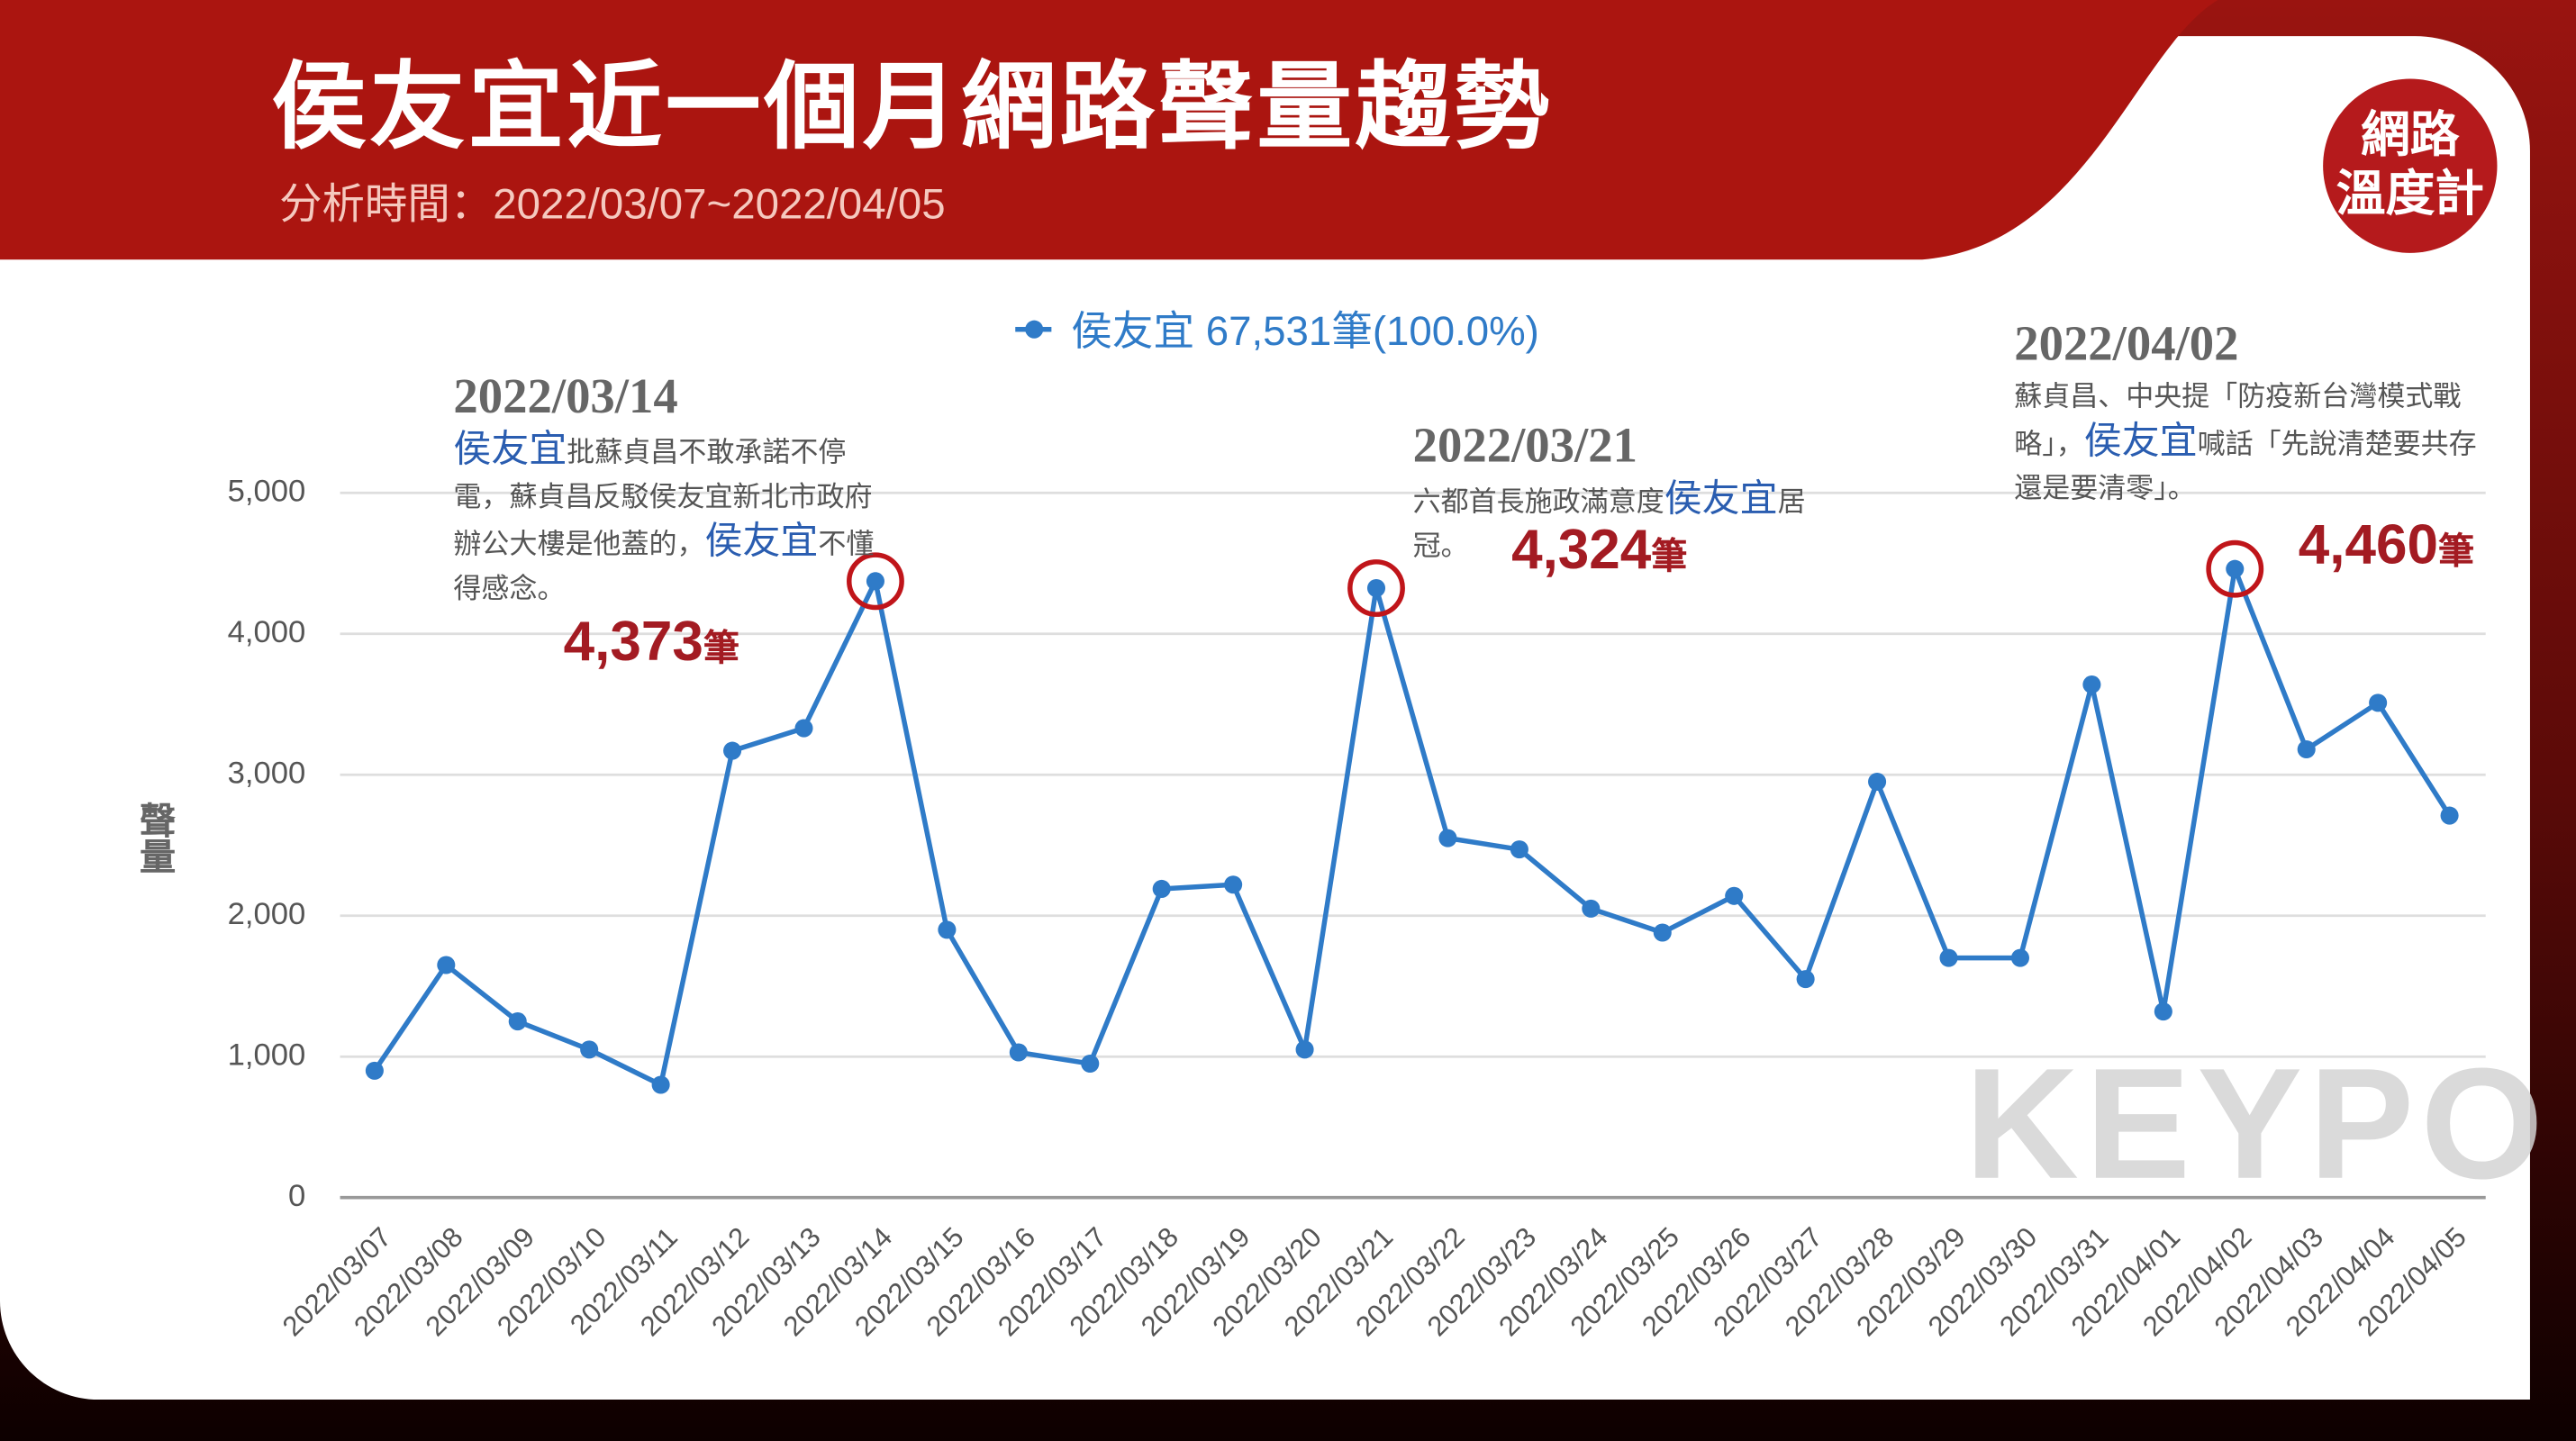  I want to click on watermark: KEYPO, so click(2257, 1124).